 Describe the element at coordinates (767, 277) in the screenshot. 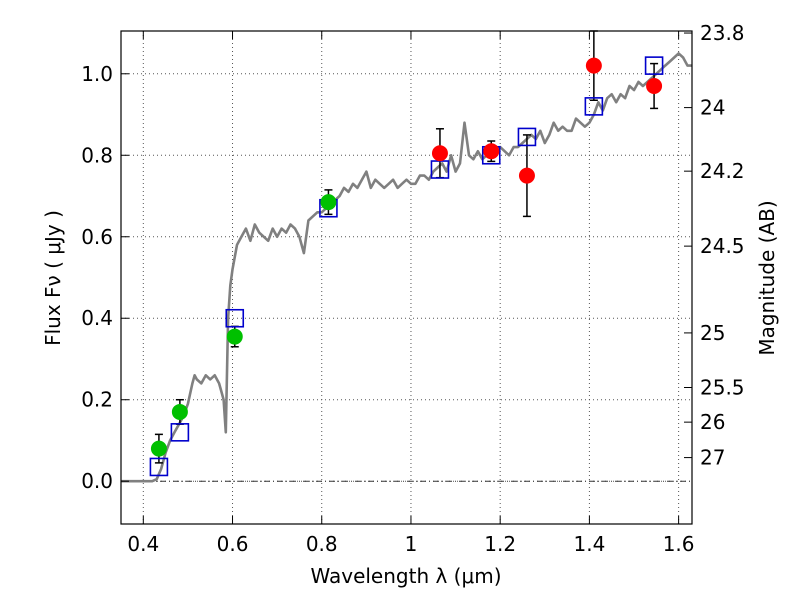

I see `right-axis-title: Magnitude (AB)` at that location.